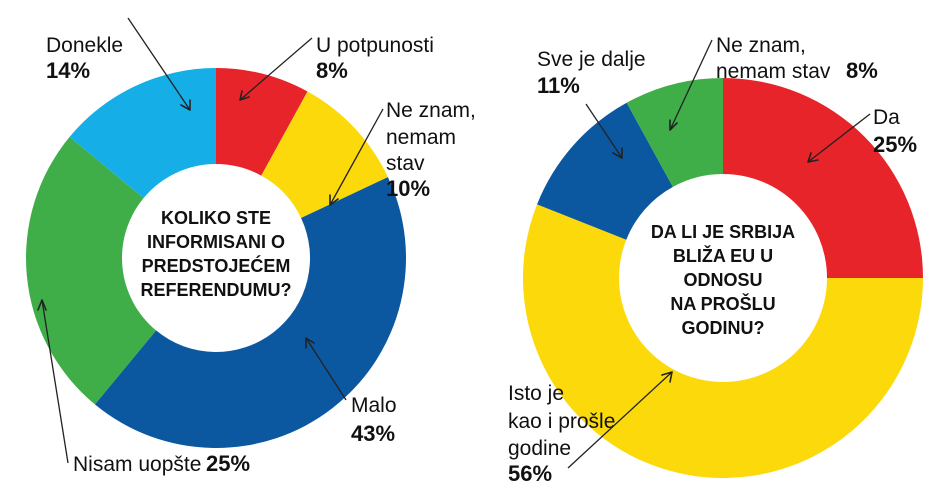 This screenshot has width=940, height=493. Describe the element at coordinates (723, 328) in the screenshot. I see `center-question-line: GODINU?` at that location.